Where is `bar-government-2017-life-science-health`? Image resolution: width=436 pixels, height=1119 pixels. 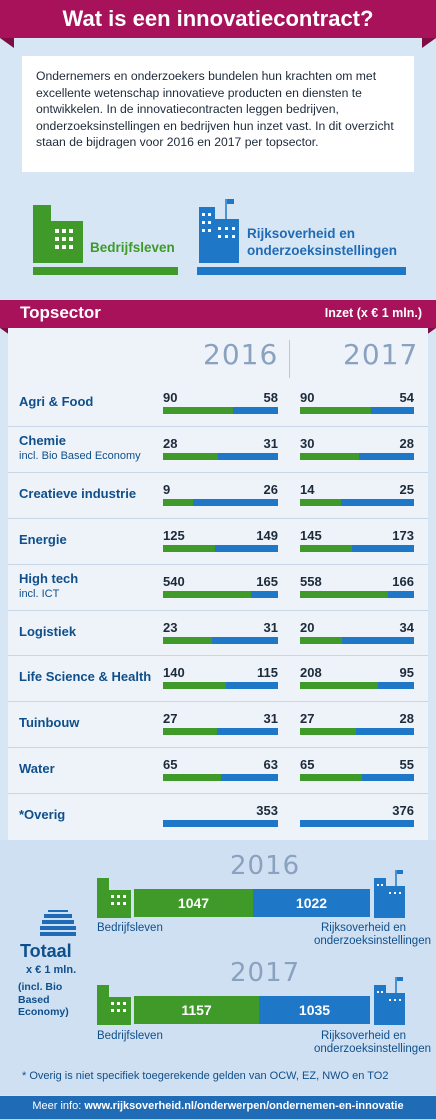
bar-government-2017-life-science-health is located at coordinates (396, 686).